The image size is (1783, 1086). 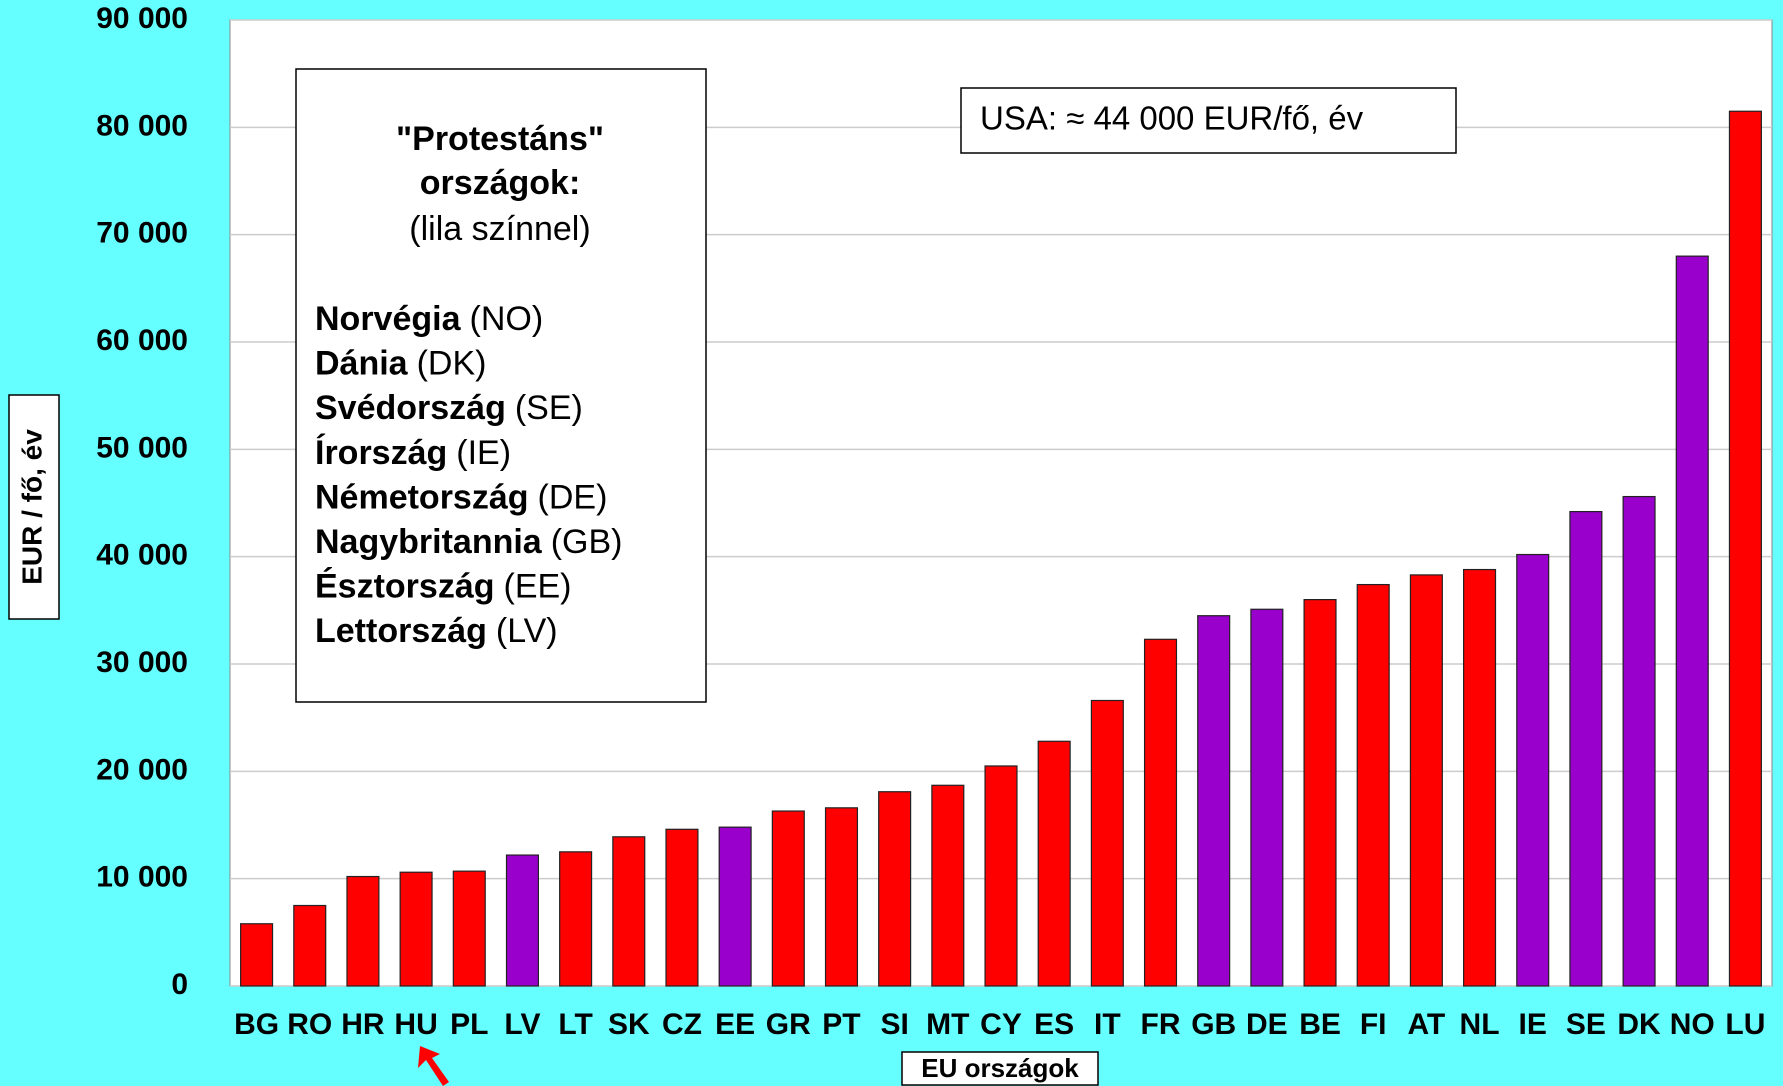 What do you see at coordinates (947, 1024) in the screenshot?
I see `x-tick-label: MT` at bounding box center [947, 1024].